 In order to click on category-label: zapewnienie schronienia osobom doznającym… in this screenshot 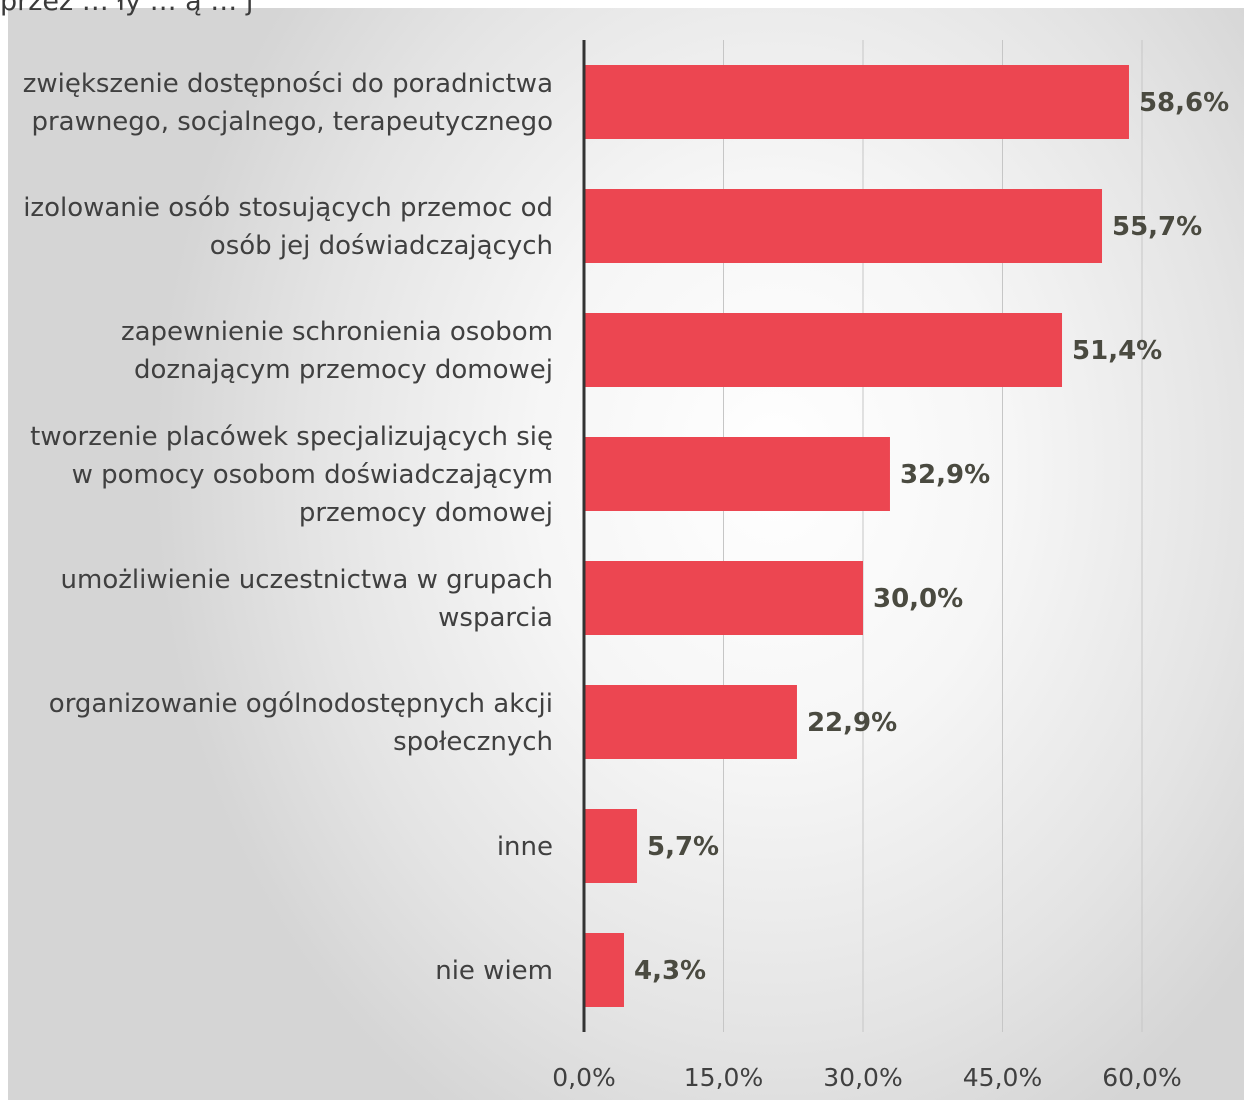, I will do `click(337, 351)`.